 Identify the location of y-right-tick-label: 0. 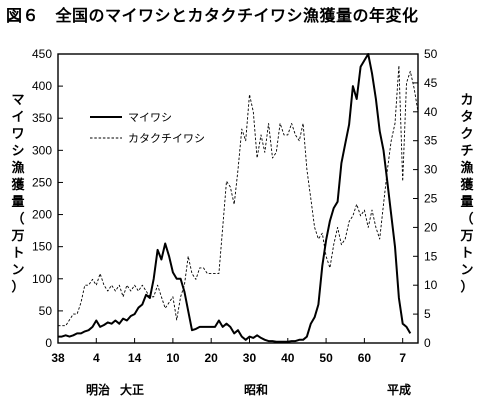
(427, 343).